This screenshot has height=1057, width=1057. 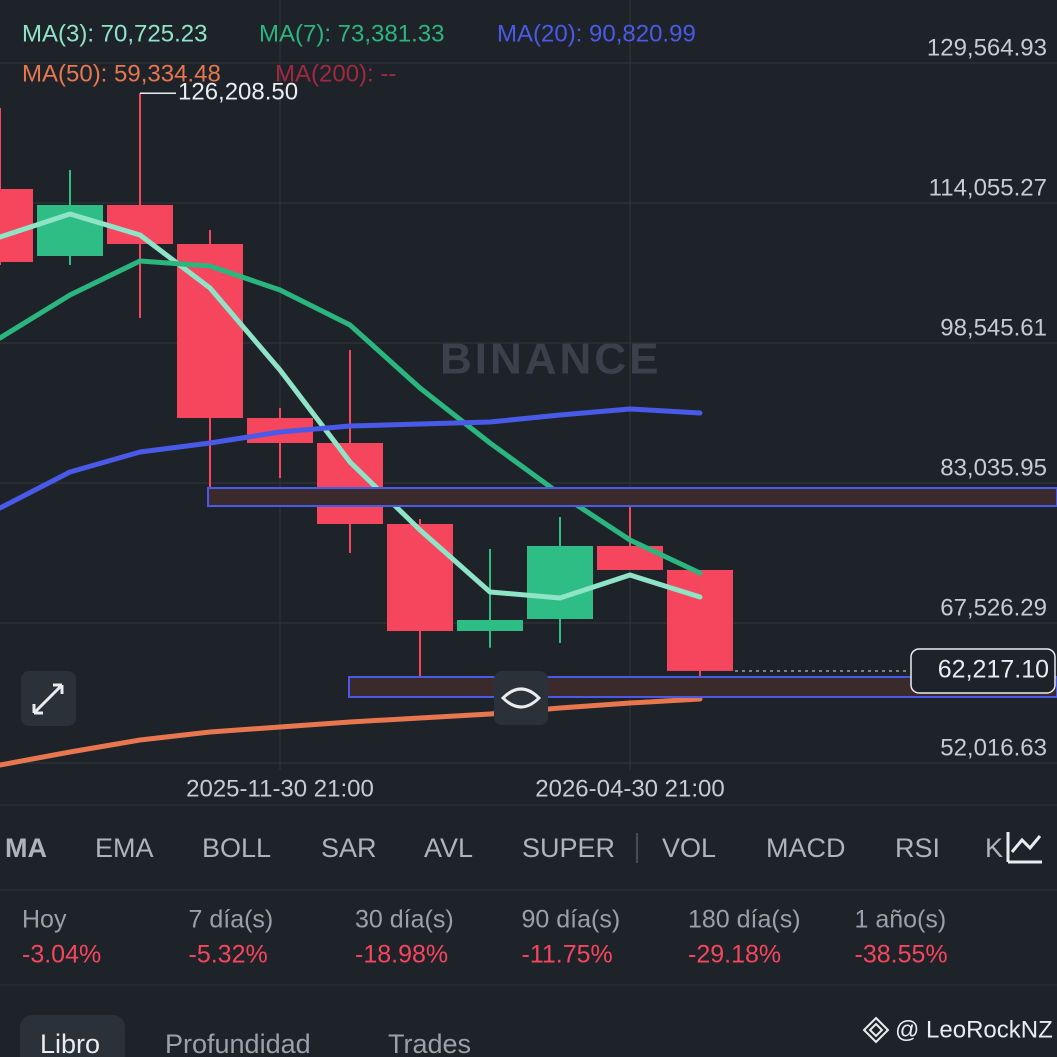 I want to click on visibility-button, so click(x=521, y=698).